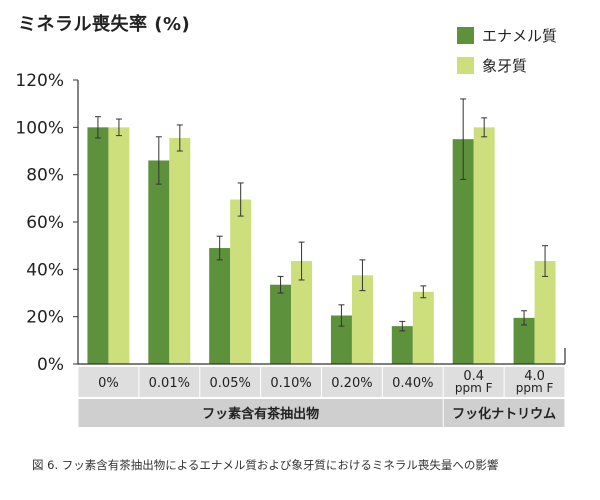 Image resolution: width=600 pixels, height=500 pixels. What do you see at coordinates (45, 318) in the screenshot?
I see `y-tick-label-1: 20%` at bounding box center [45, 318].